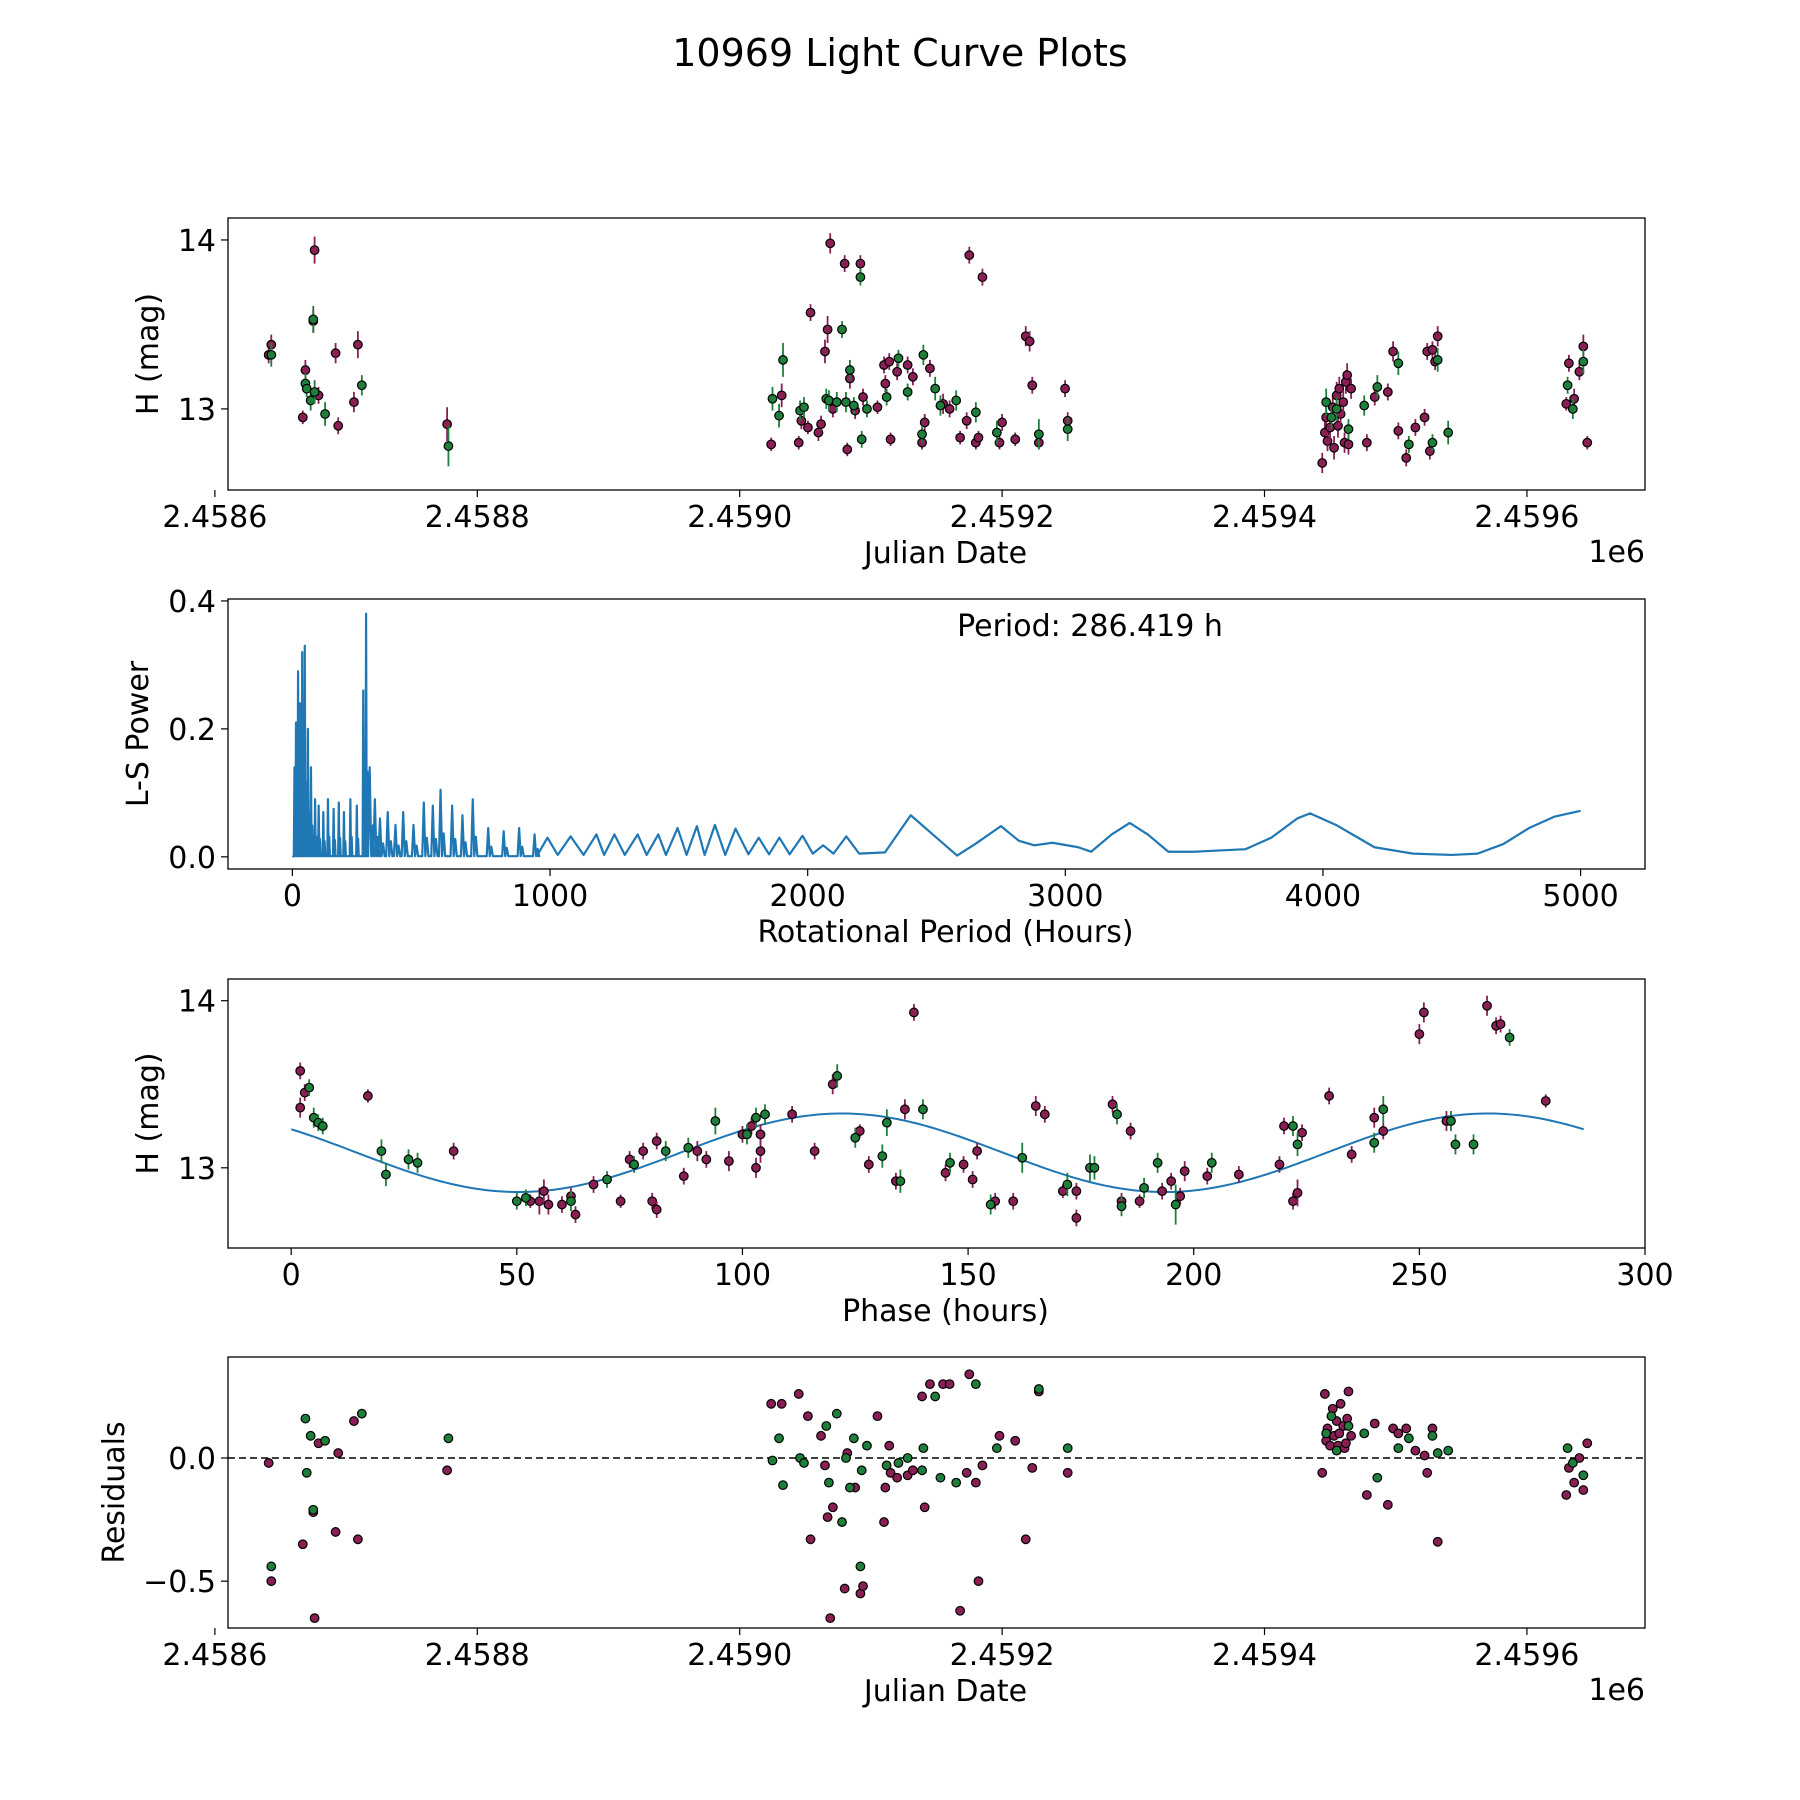 This screenshot has width=1800, height=1800. What do you see at coordinates (928, 353) in the screenshot?
I see `plot-area` at bounding box center [928, 353].